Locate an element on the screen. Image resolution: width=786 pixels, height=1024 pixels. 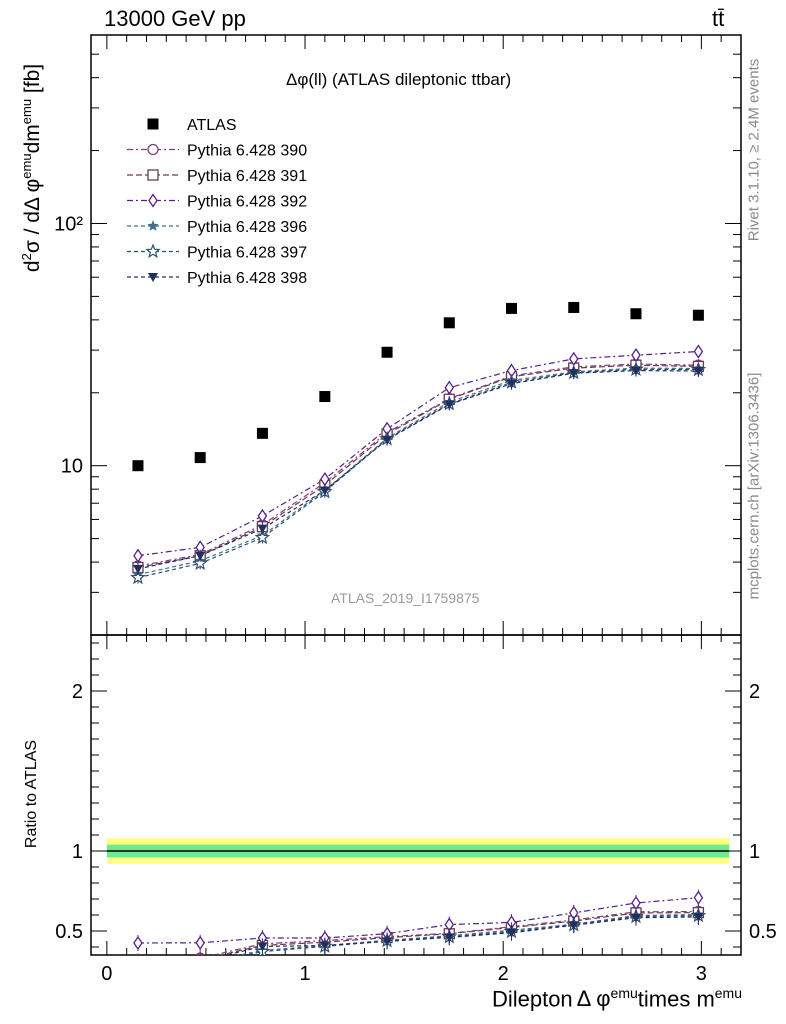
x-axis-title: Dilepton Δ φemutimes memu is located at coordinates (616, 998).